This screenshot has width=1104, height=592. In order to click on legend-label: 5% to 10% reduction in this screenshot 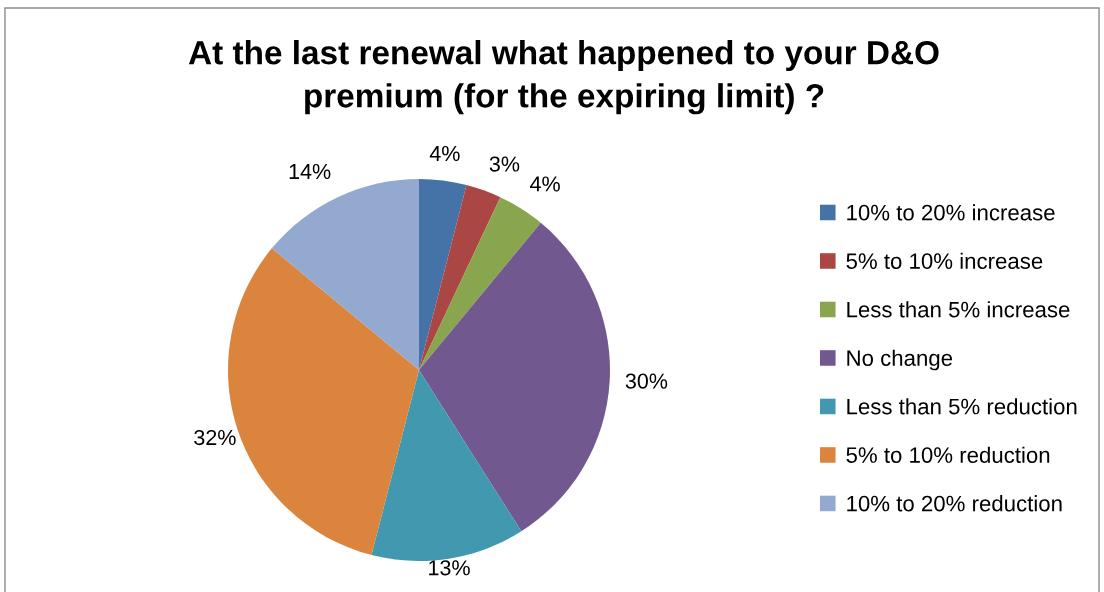, I will do `click(948, 454)`.